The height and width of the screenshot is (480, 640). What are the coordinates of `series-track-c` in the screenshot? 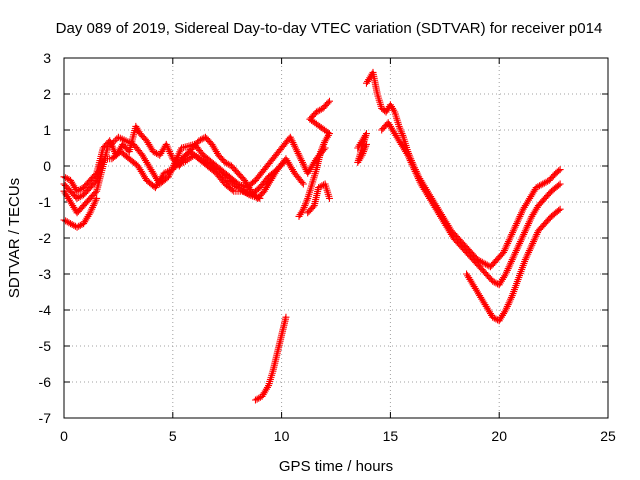 It's located at (194, 175).